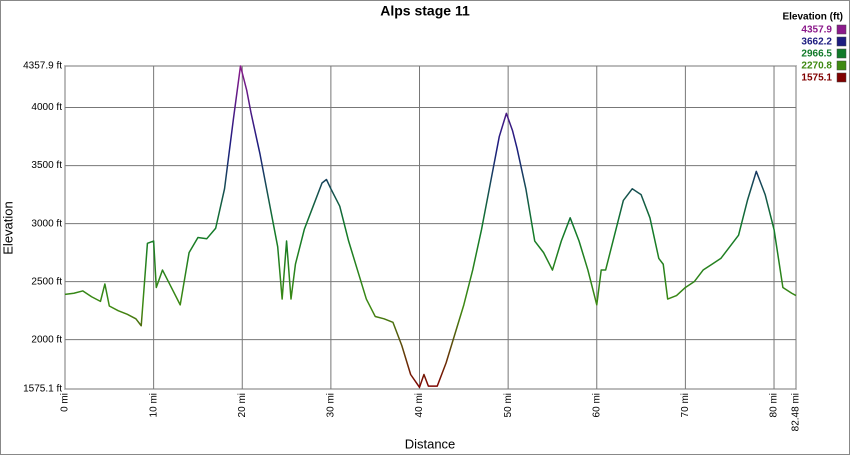 The height and width of the screenshot is (455, 850). What do you see at coordinates (46, 339) in the screenshot?
I see `y-tick-label: 2000 ft` at bounding box center [46, 339].